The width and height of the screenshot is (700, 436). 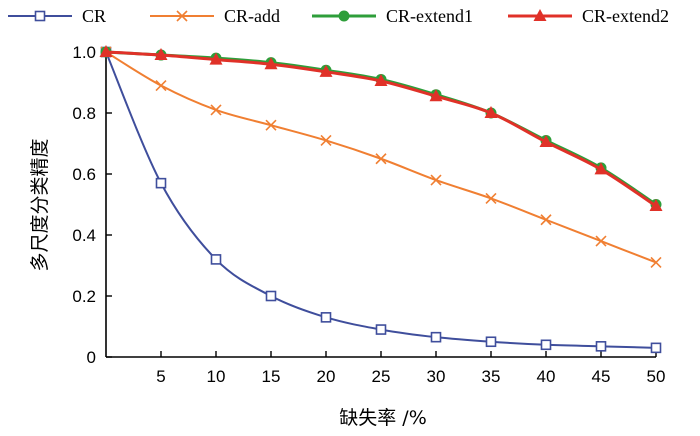 What do you see at coordinates (215, 16) in the screenshot?
I see `legend-item: CR-add` at bounding box center [215, 16].